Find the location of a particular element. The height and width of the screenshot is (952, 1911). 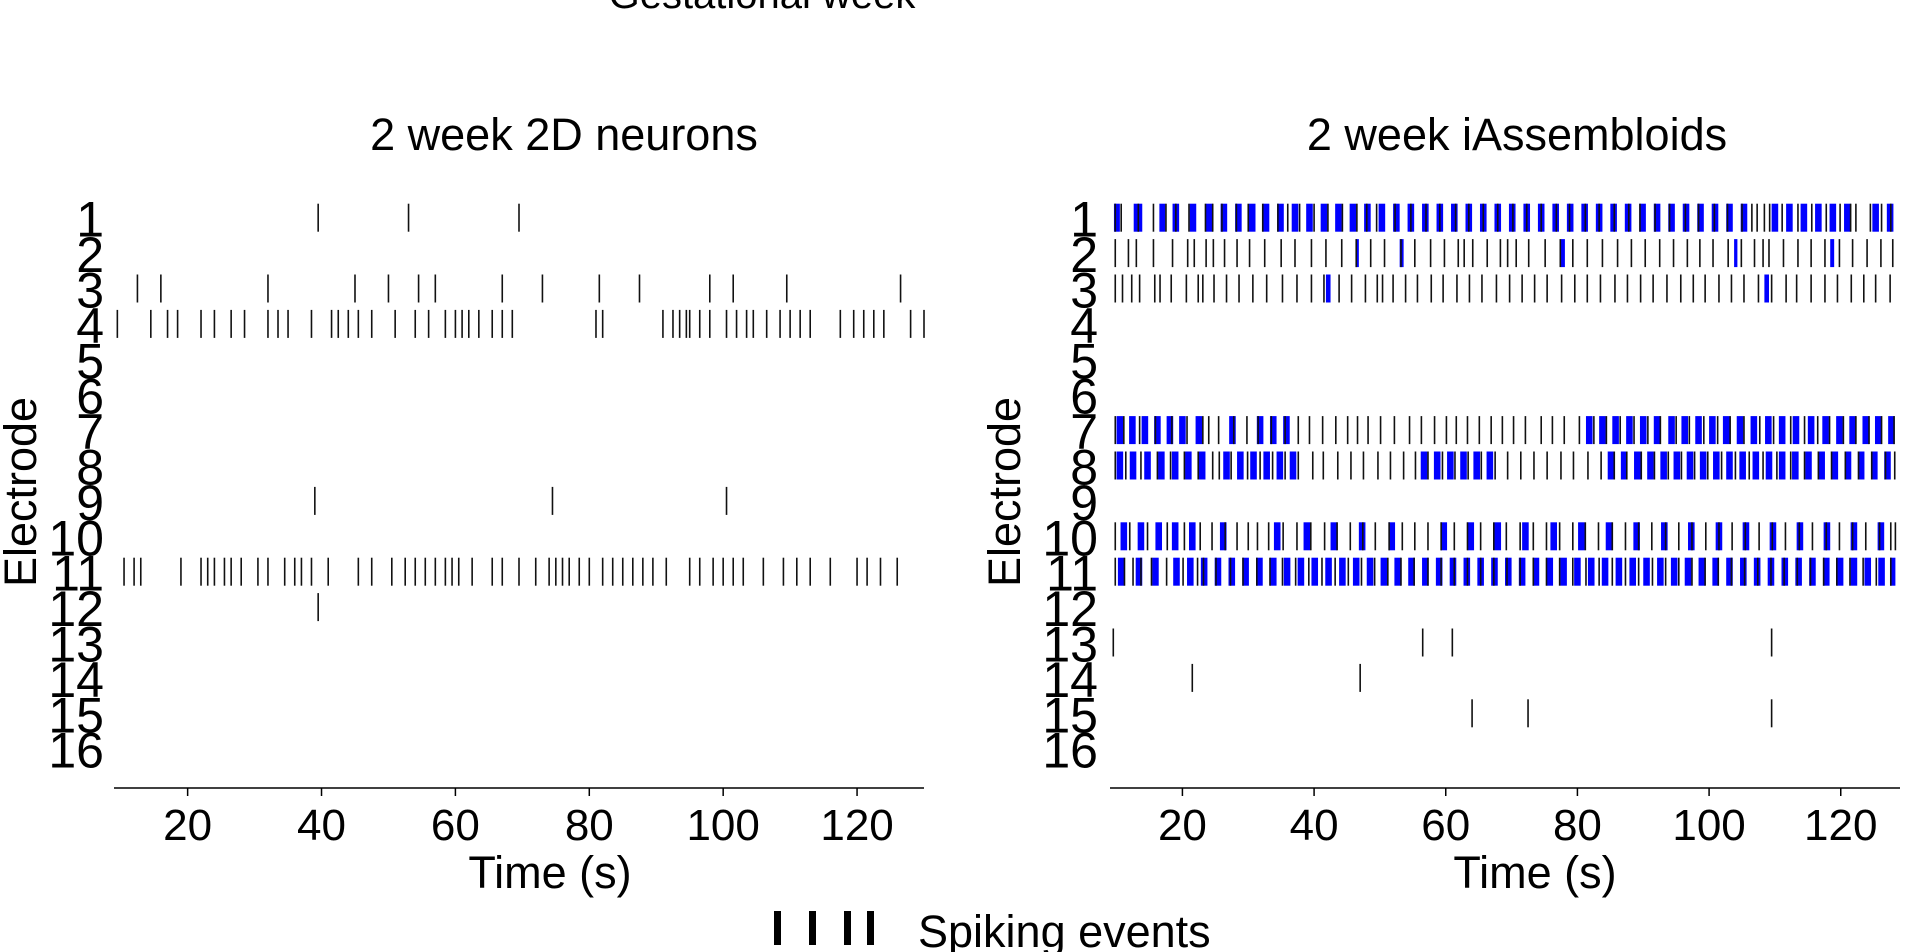

x-tick-label: 40 is located at coordinates (1314, 825).